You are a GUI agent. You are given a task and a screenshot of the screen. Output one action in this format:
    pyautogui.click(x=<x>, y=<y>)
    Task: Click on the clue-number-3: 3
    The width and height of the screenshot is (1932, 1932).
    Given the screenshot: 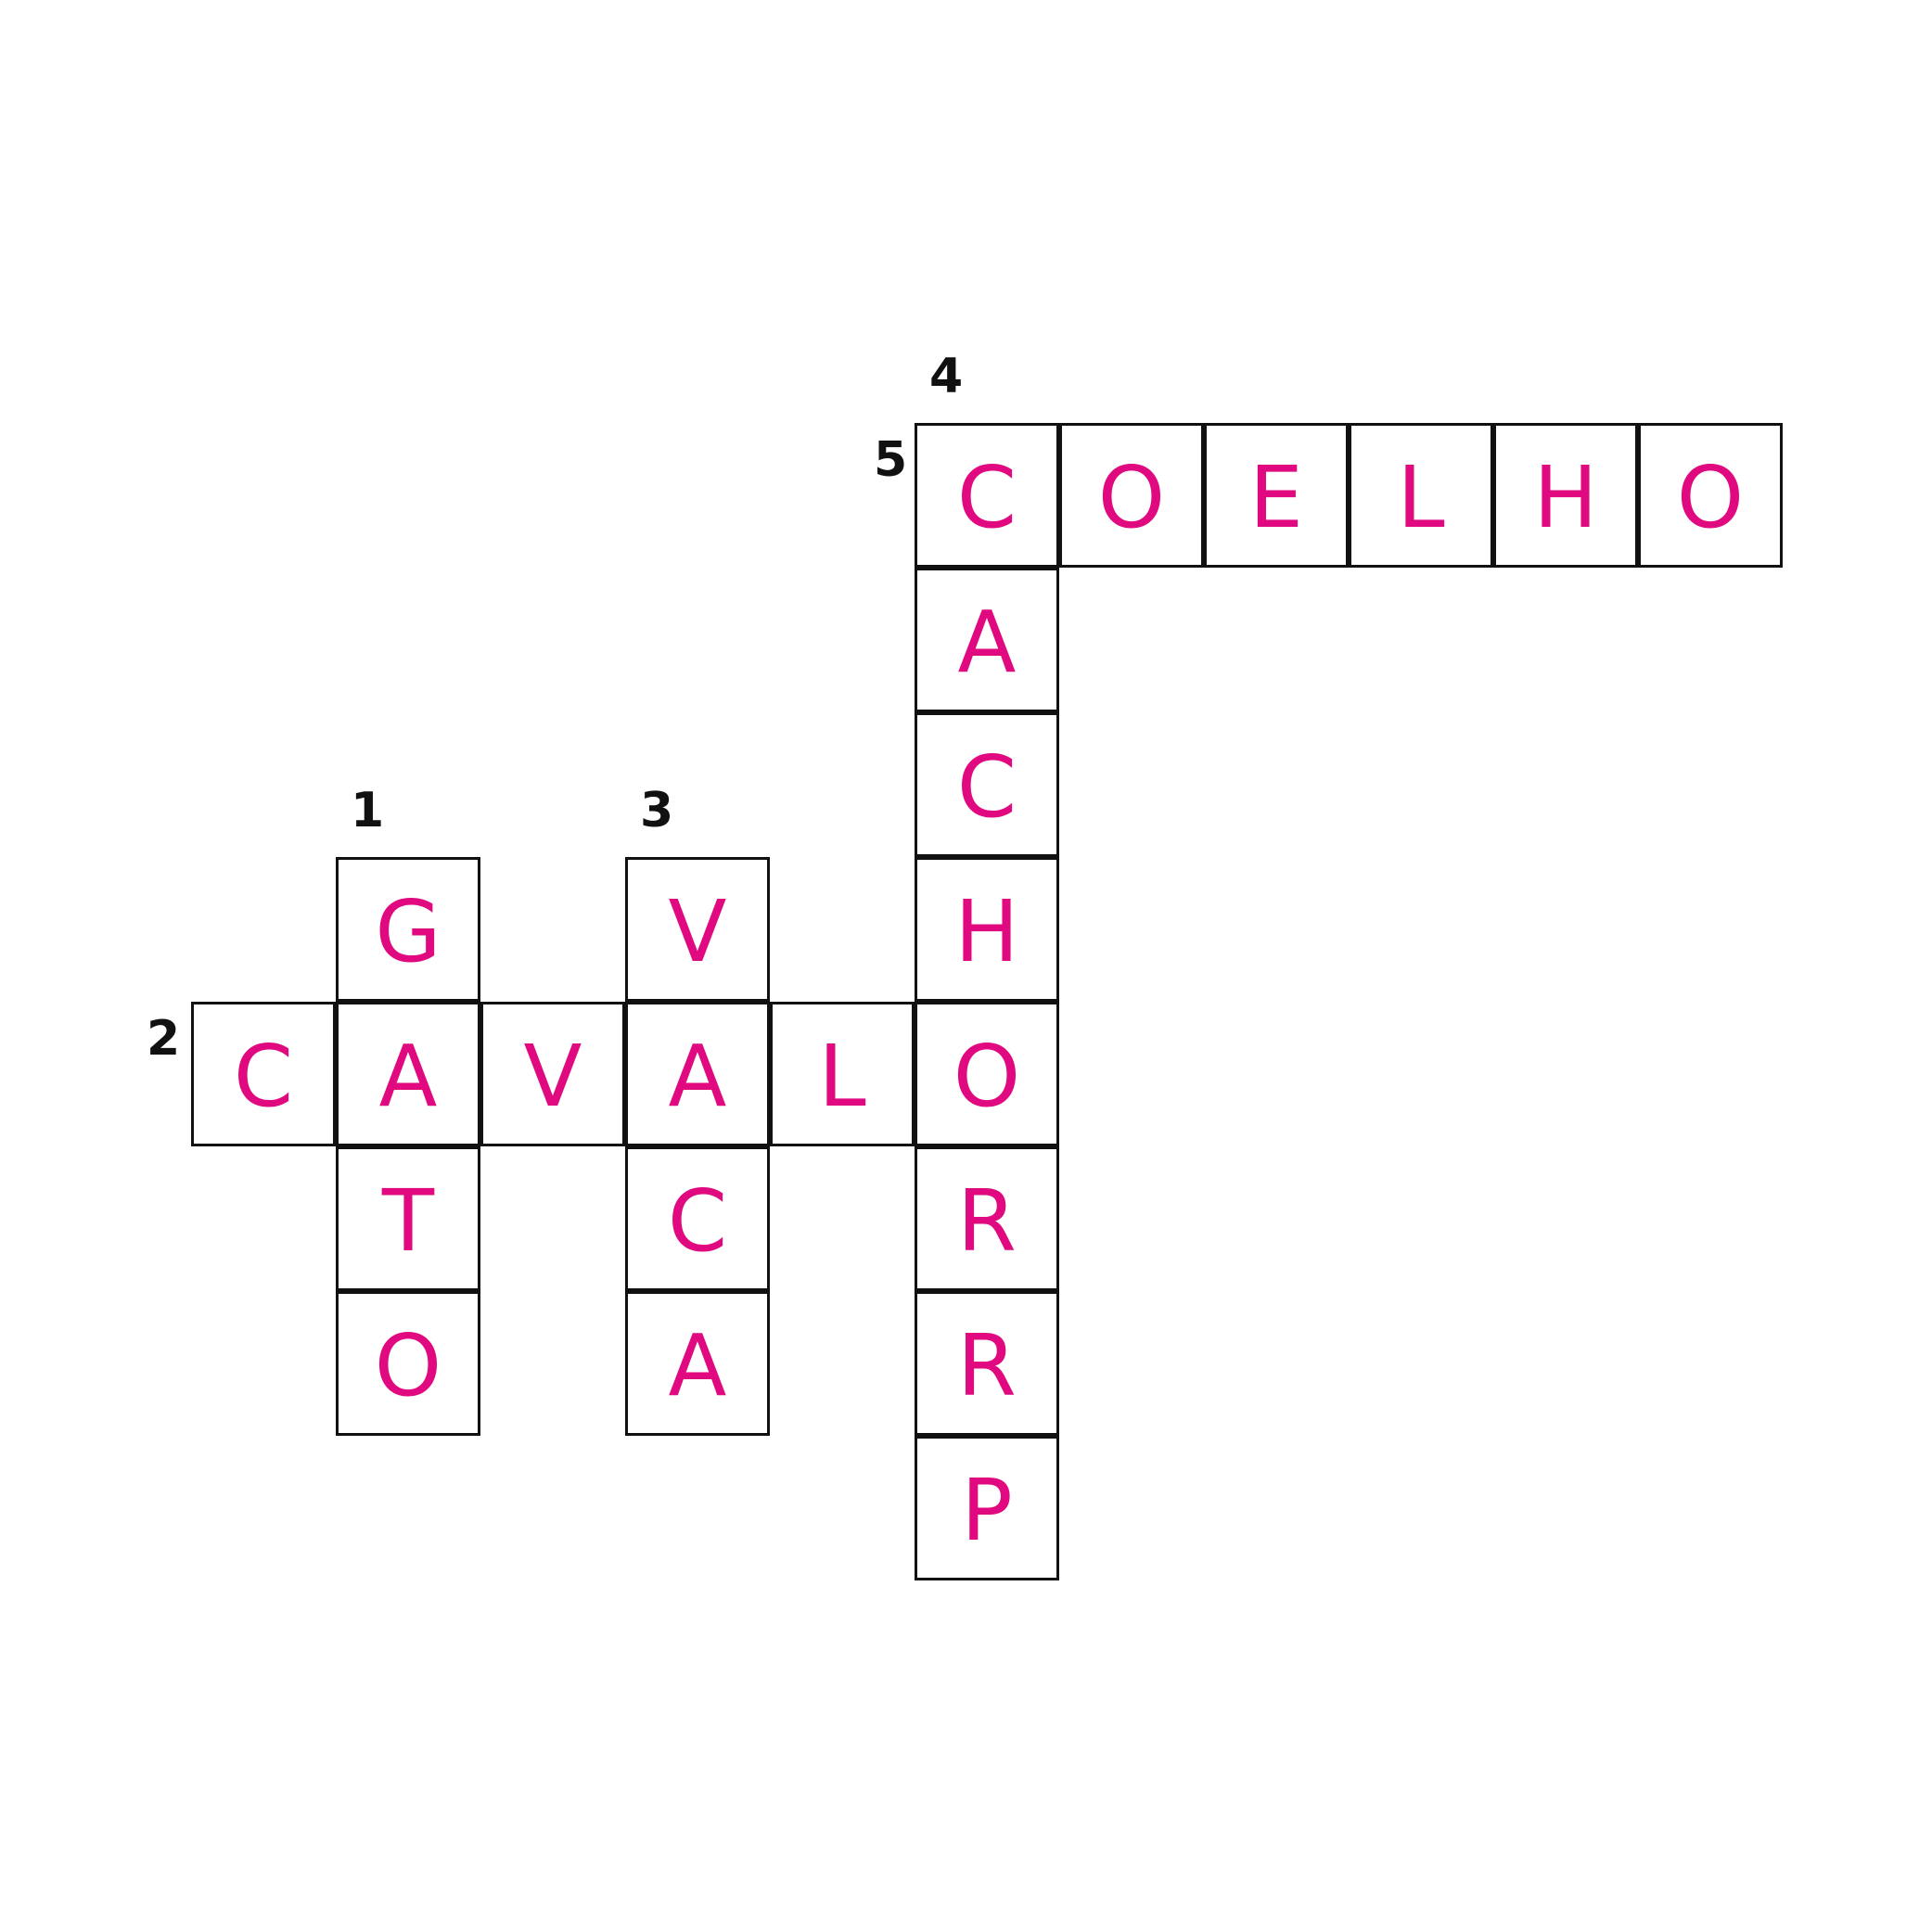 What is the action you would take?
    pyautogui.click(x=657, y=810)
    